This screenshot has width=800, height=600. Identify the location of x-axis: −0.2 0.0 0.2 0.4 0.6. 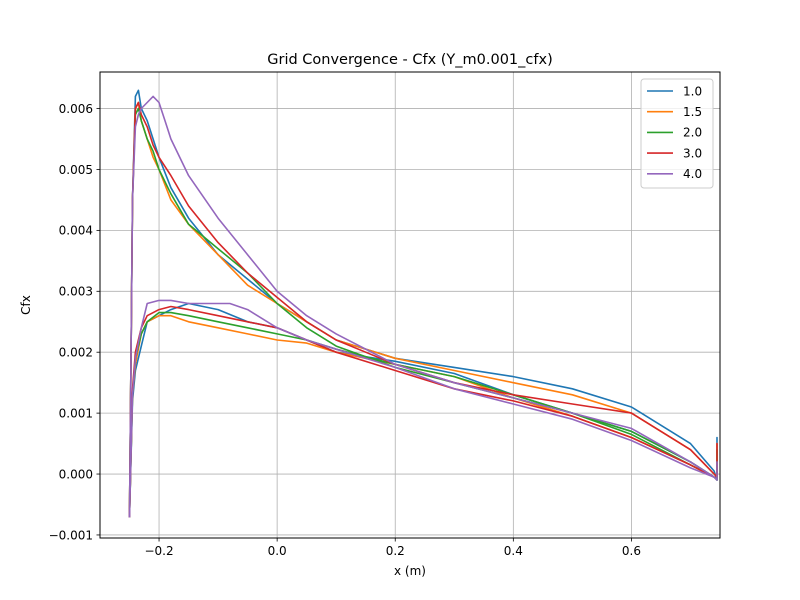
(392, 548).